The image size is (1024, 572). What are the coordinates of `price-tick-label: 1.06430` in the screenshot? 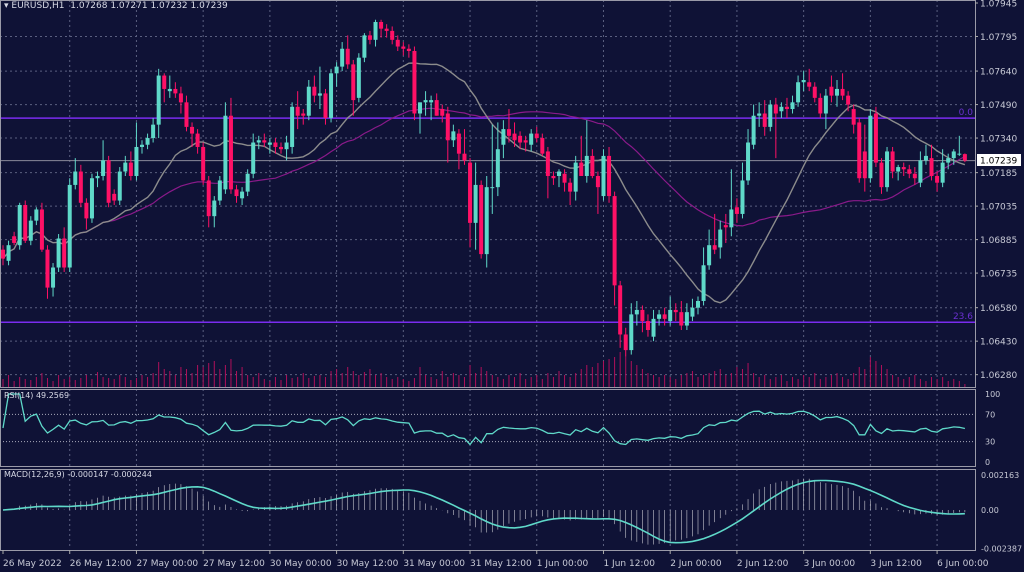 It's located at (998, 343).